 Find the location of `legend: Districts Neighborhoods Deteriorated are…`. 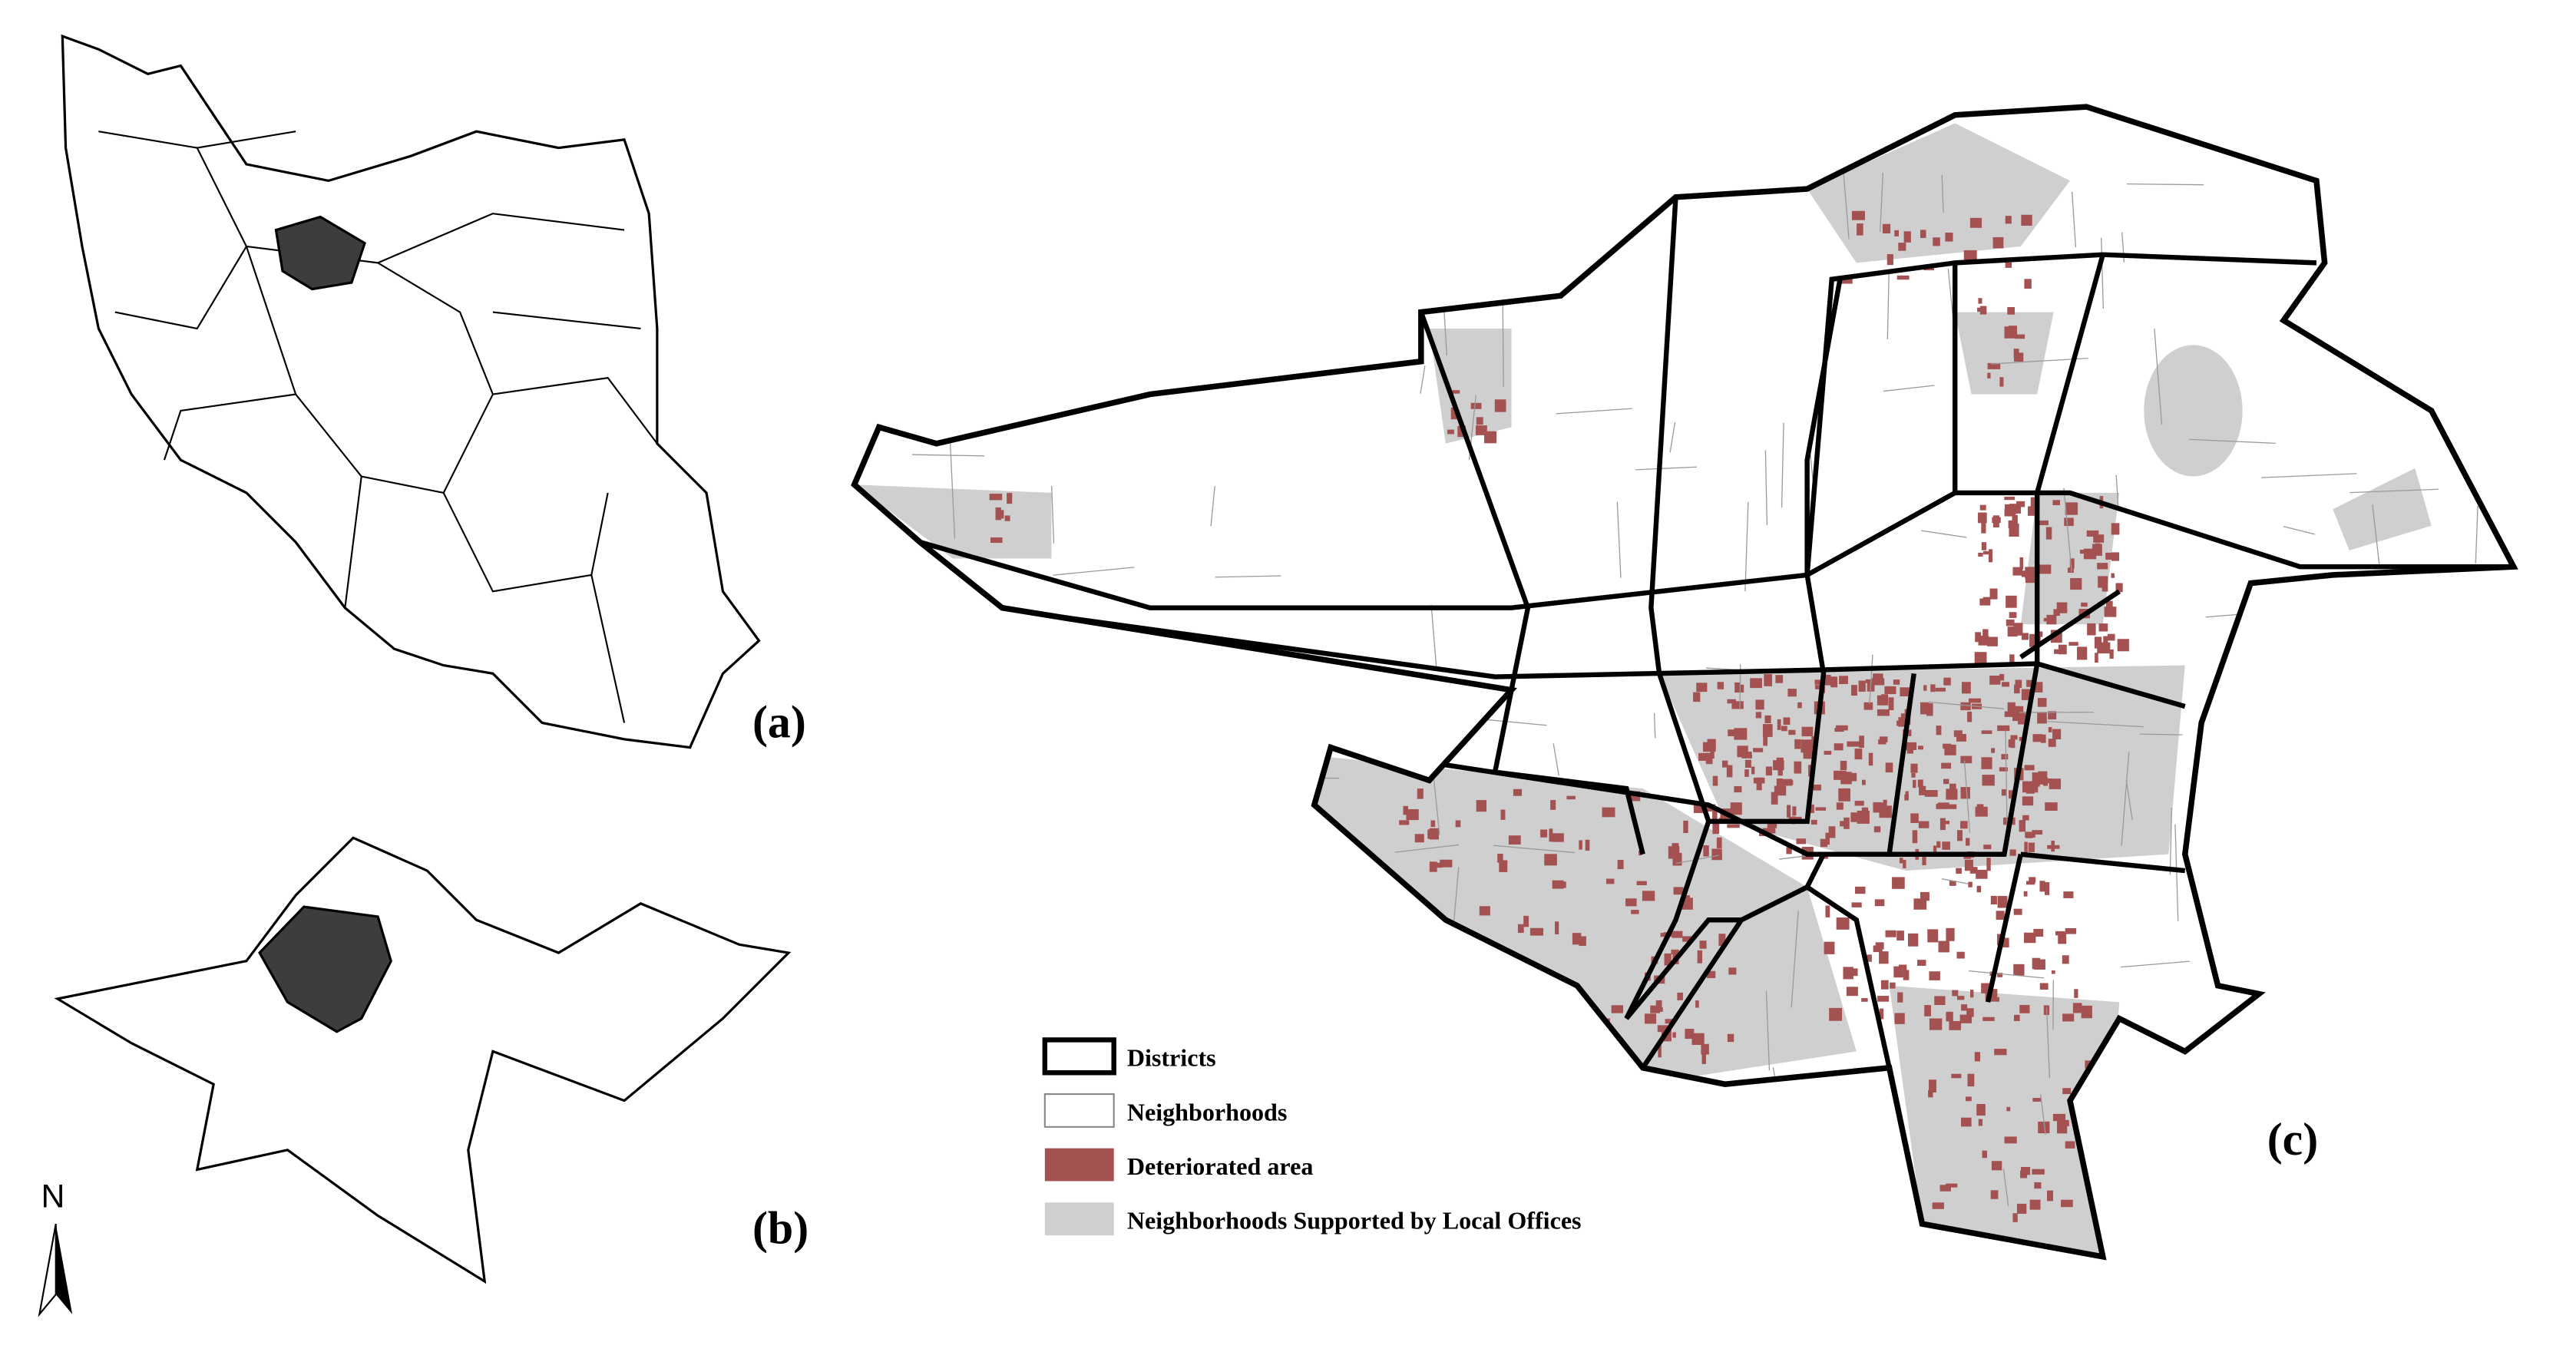

legend: Districts Neighborhoods Deteriorated are… is located at coordinates (1312, 1137).